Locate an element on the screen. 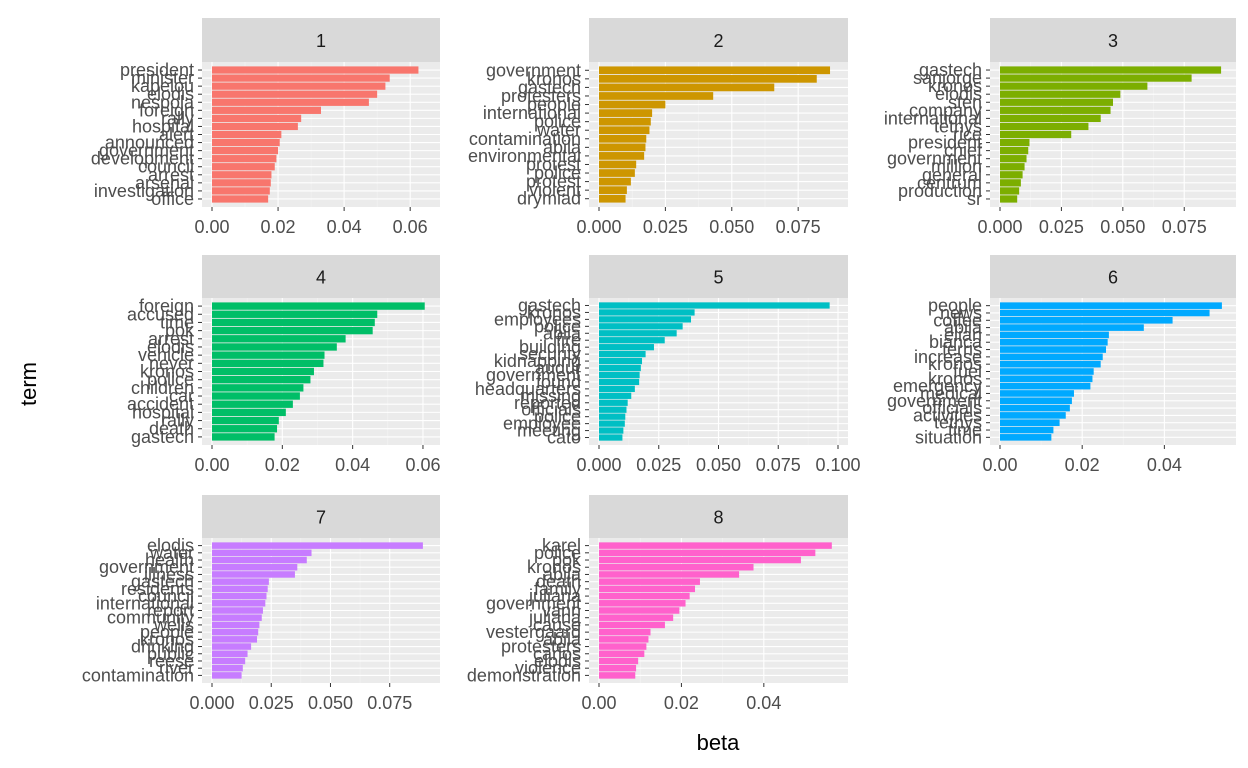  bar-medical is located at coordinates (1037, 393).